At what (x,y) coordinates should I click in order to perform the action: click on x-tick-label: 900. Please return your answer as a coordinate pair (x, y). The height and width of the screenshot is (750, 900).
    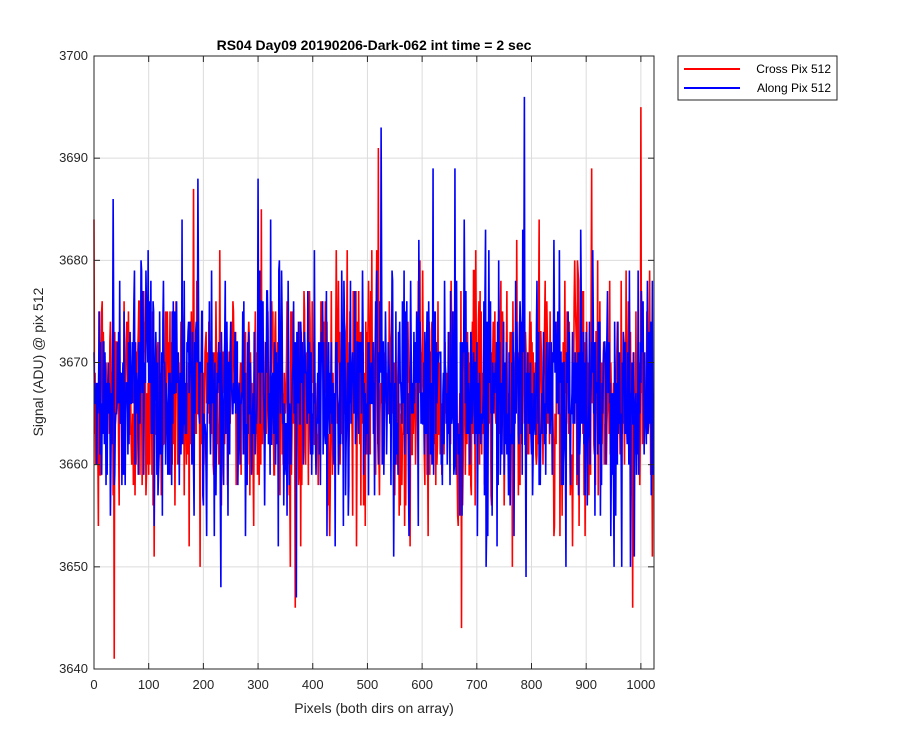
    Looking at the image, I should click on (586, 684).